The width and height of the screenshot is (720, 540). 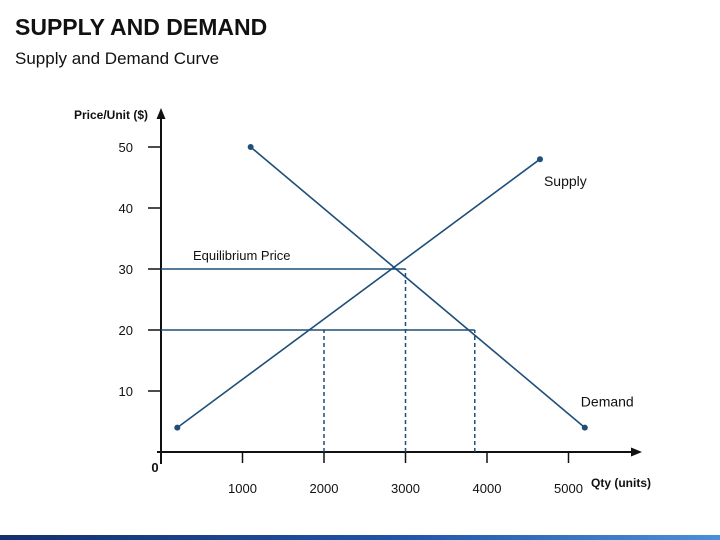 I want to click on y-tick-label: 30, so click(x=126, y=269).